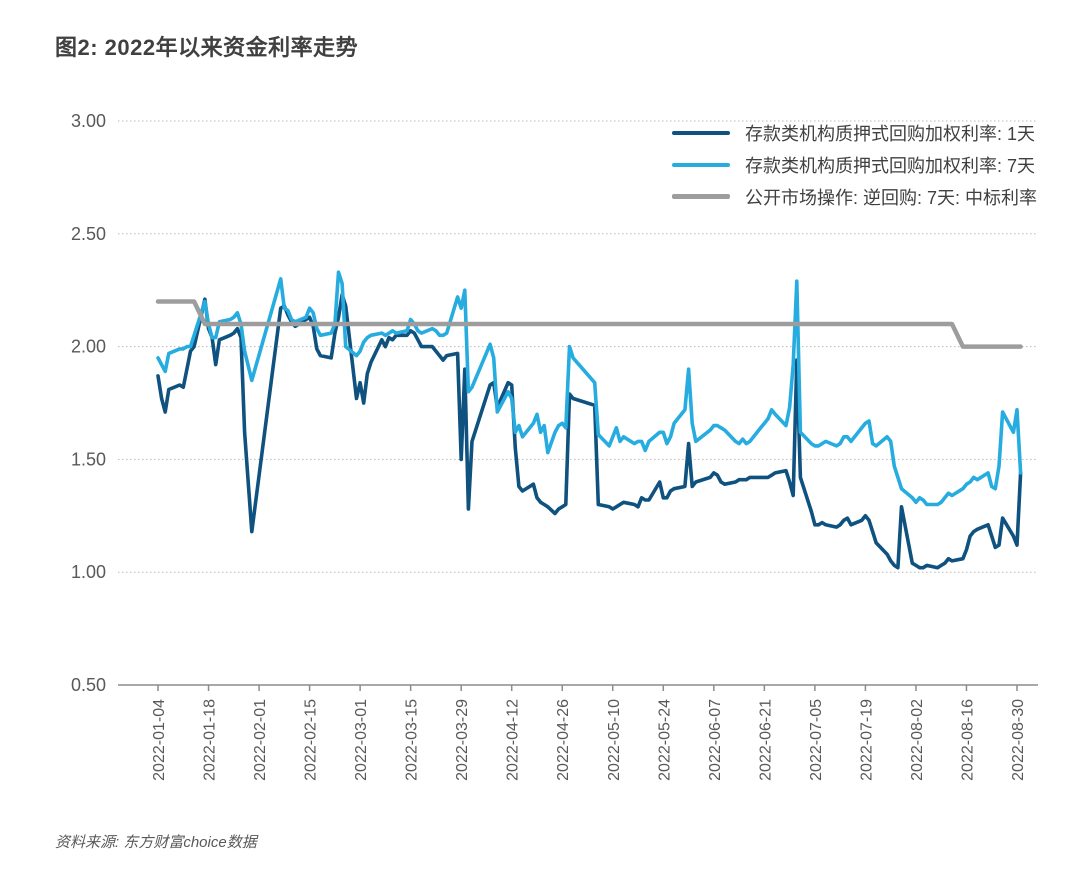  I want to click on legend-label-dr001: 存款类机构质押式回购加权利率: 1天, so click(890, 133).